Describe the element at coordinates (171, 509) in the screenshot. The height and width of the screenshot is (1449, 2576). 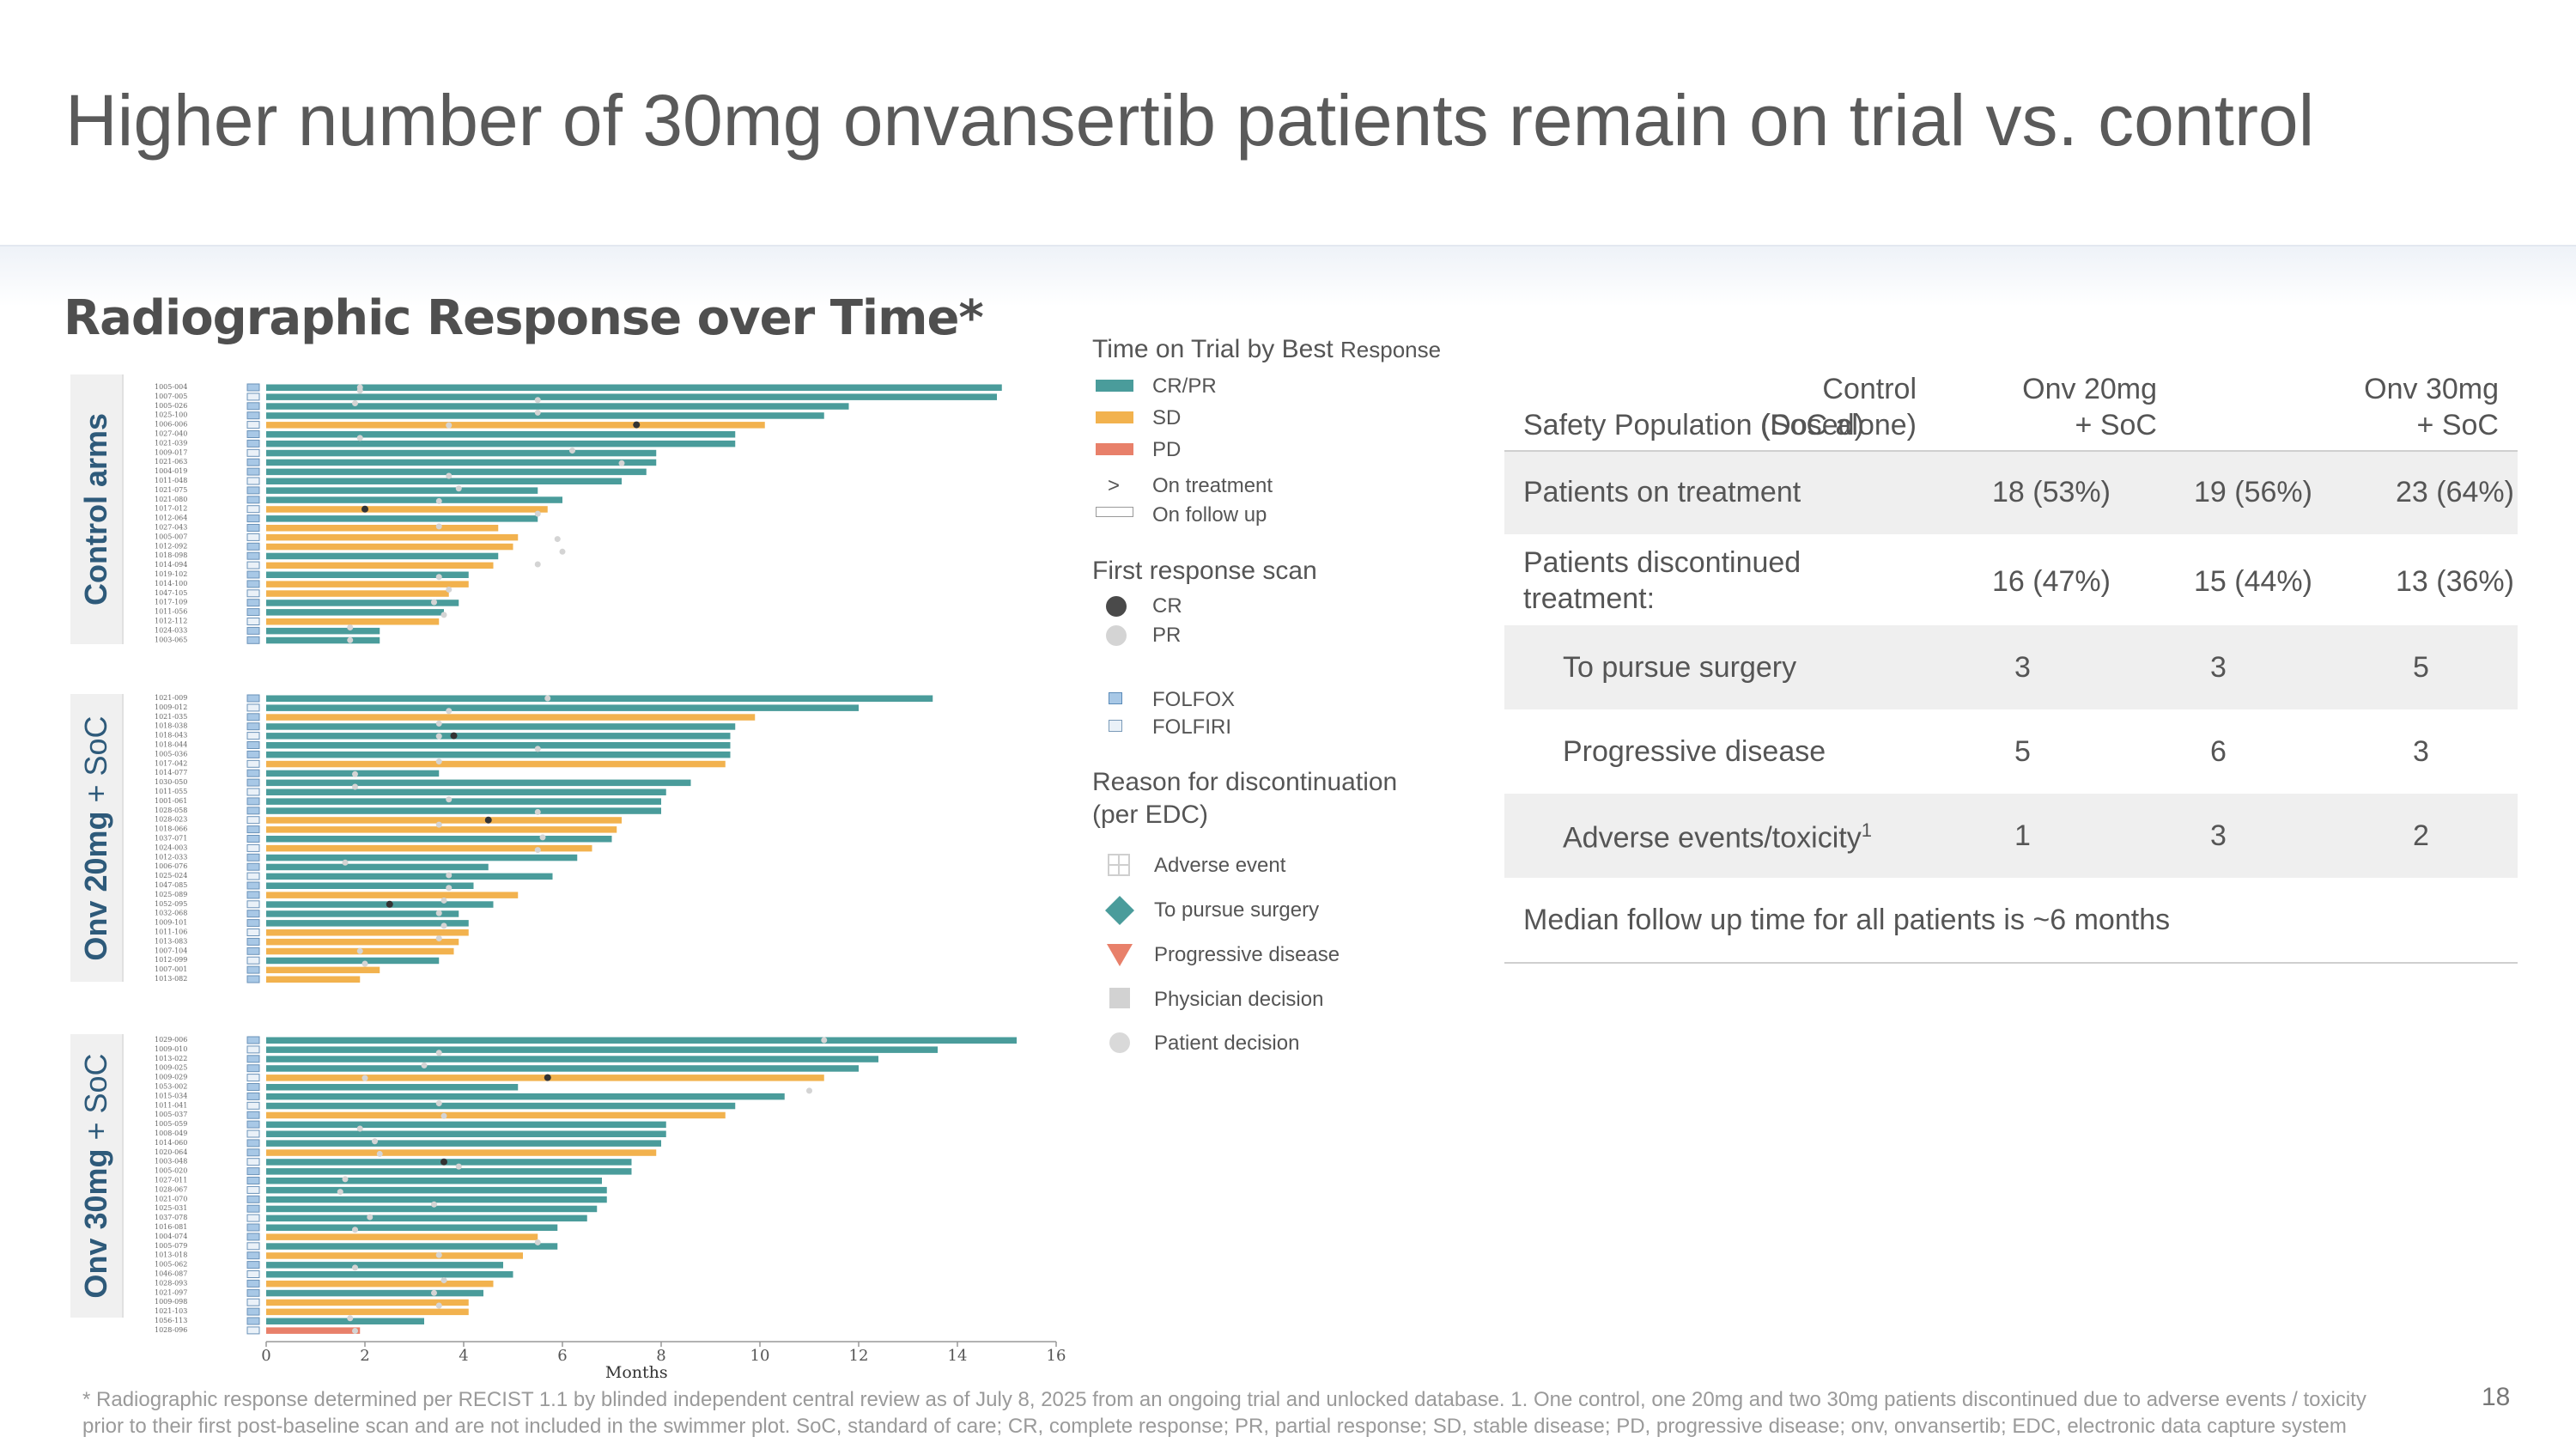
I see `patient-id-label: 1017-012` at that location.